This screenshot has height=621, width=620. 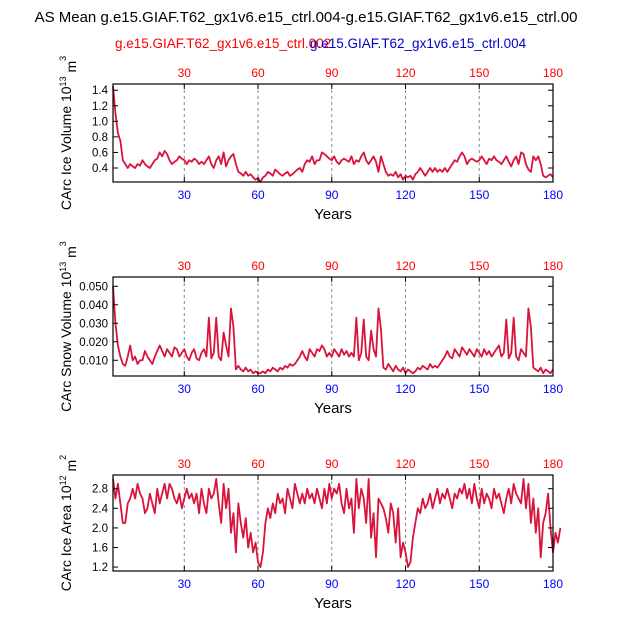 I want to click on y-tick-label: 0.030, so click(x=93, y=324).